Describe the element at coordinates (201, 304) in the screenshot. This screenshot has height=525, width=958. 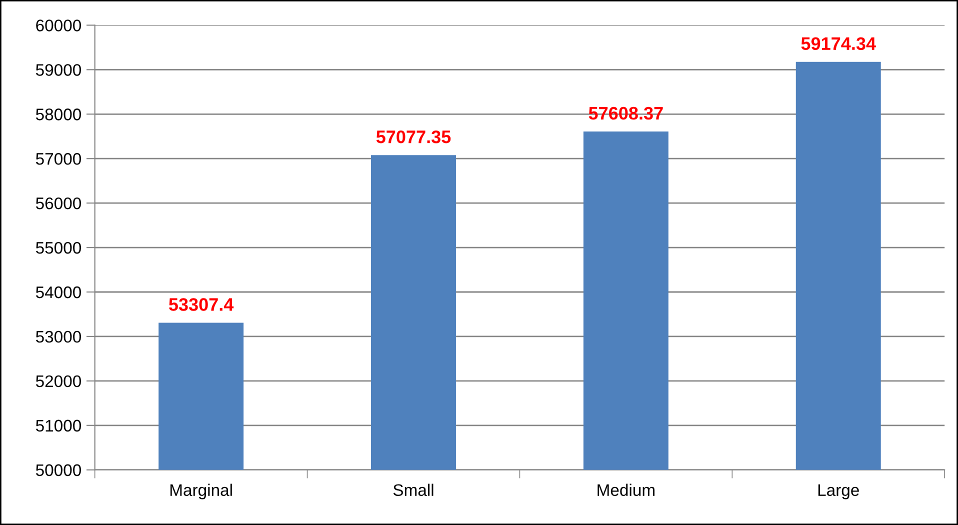
I see `data-label: 53307.4` at that location.